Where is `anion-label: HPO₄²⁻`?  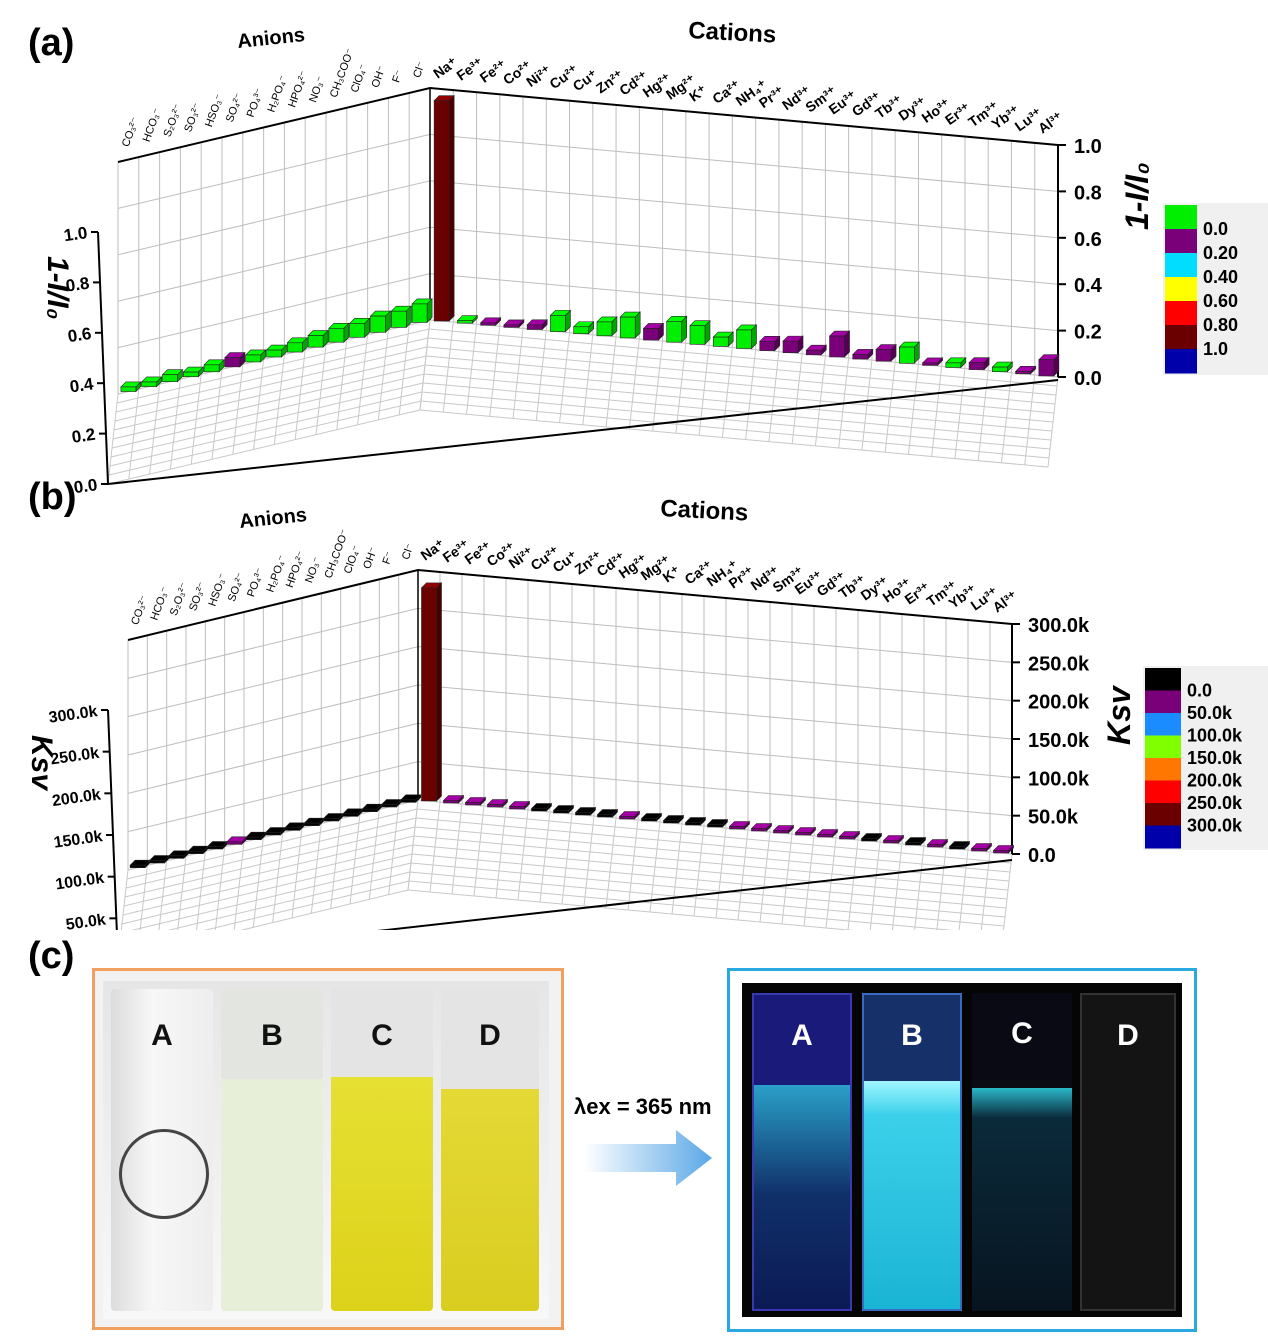 anion-label: HPO₄²⁻ is located at coordinates (298, 89).